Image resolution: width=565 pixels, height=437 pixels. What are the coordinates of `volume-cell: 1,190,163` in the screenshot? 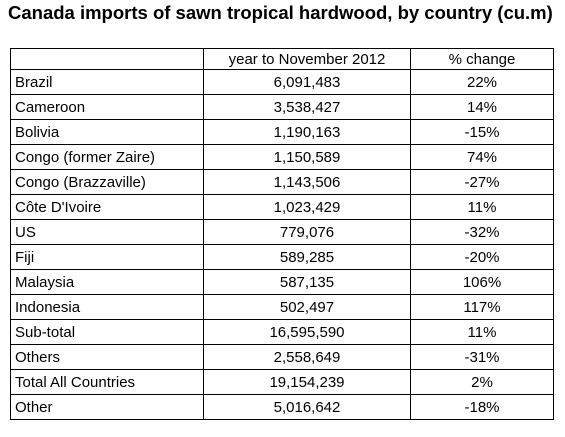 It's located at (307, 132).